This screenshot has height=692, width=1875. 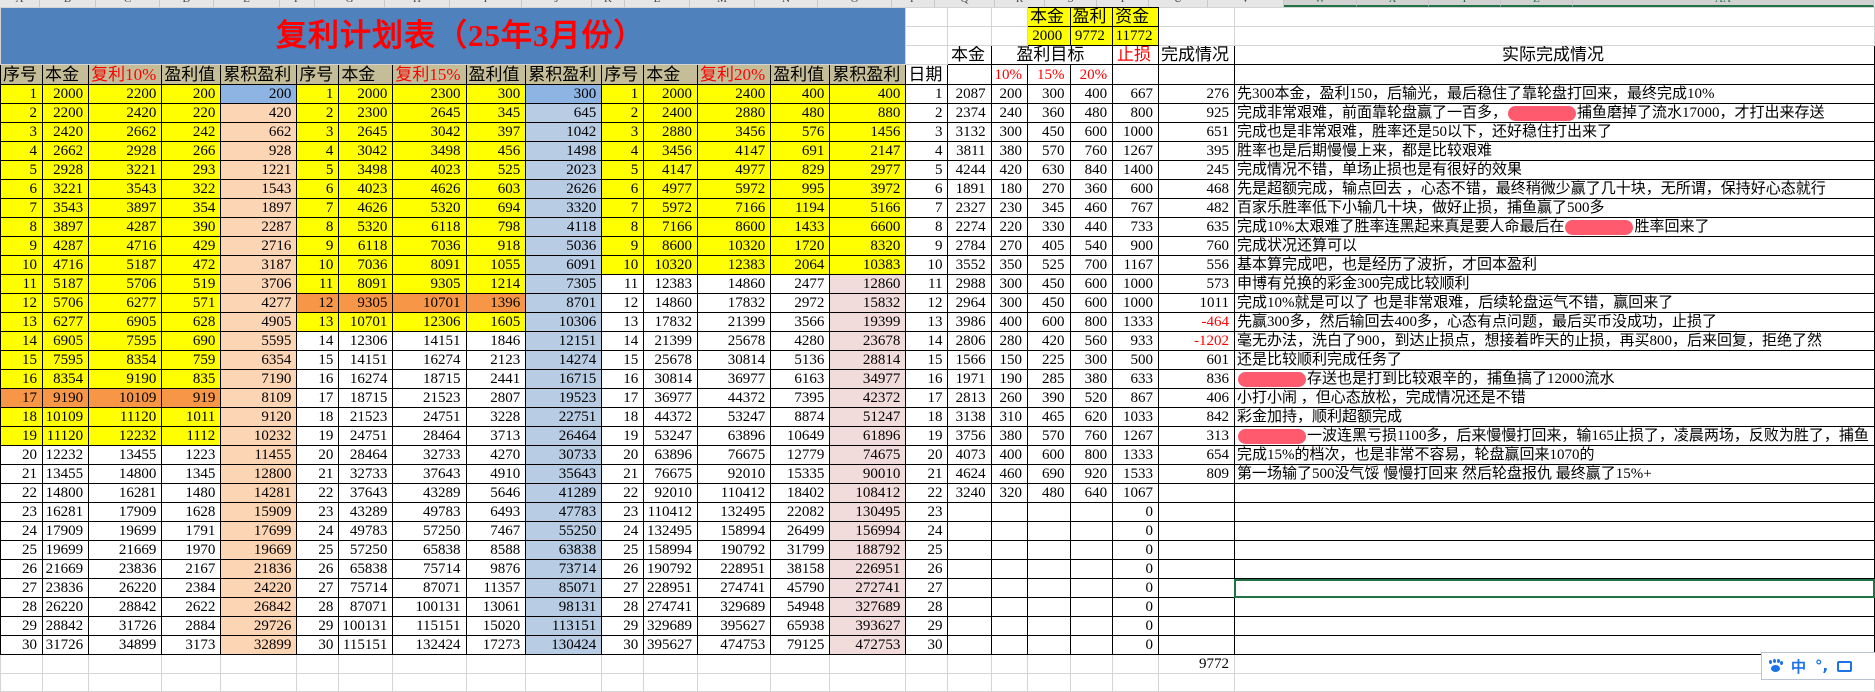 I want to click on column-letter-W: W, so click(x=1320, y=3).